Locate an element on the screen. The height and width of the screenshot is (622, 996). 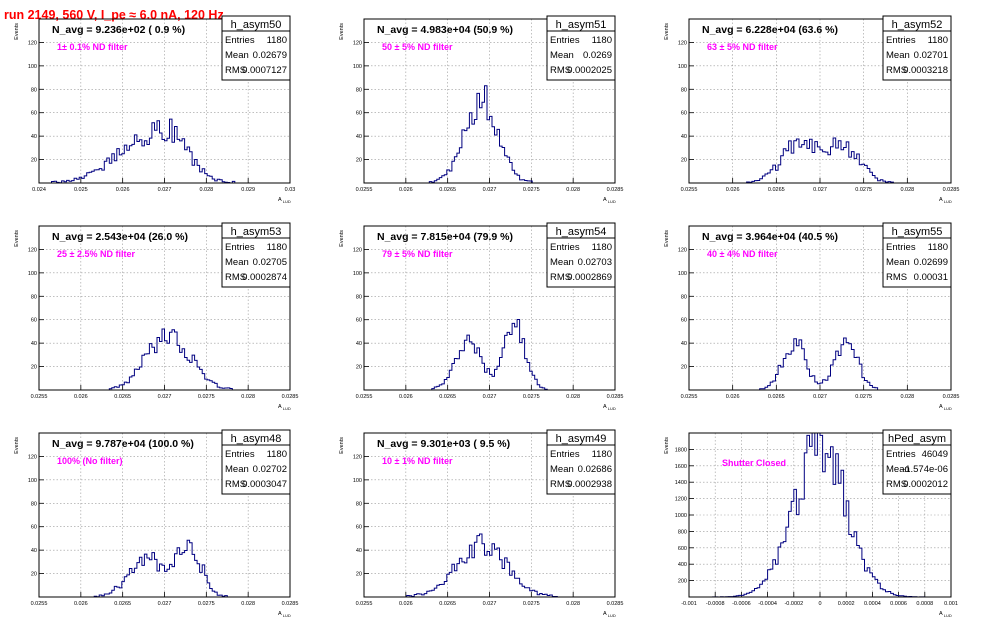
stats-title: h_asym55 is located at coordinates (917, 232).